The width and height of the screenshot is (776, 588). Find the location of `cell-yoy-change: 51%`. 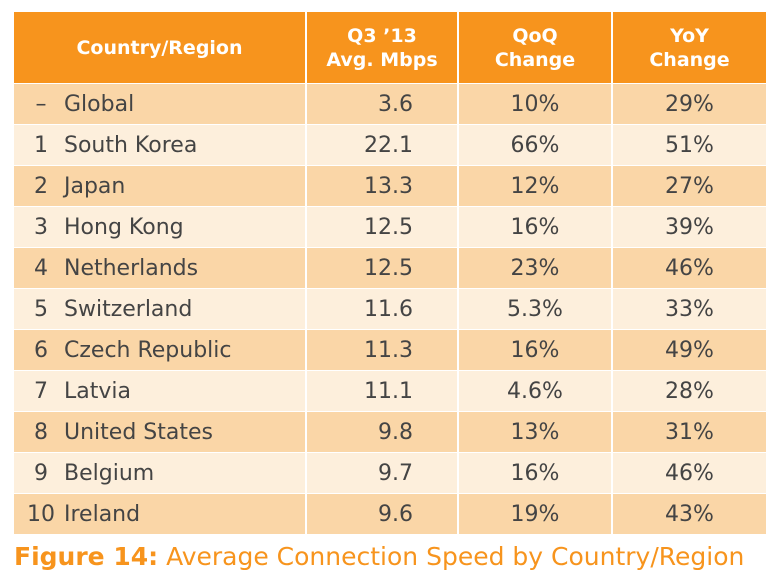

cell-yoy-change: 51% is located at coordinates (688, 145).